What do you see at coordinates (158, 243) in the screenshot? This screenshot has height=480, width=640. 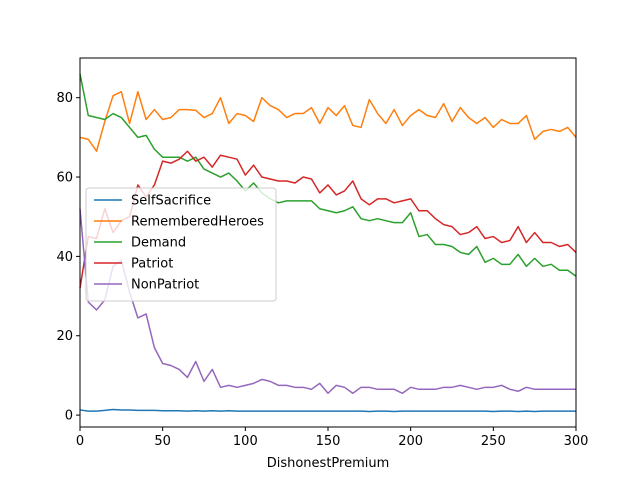 I see `legend-label-demand: Demand` at bounding box center [158, 243].